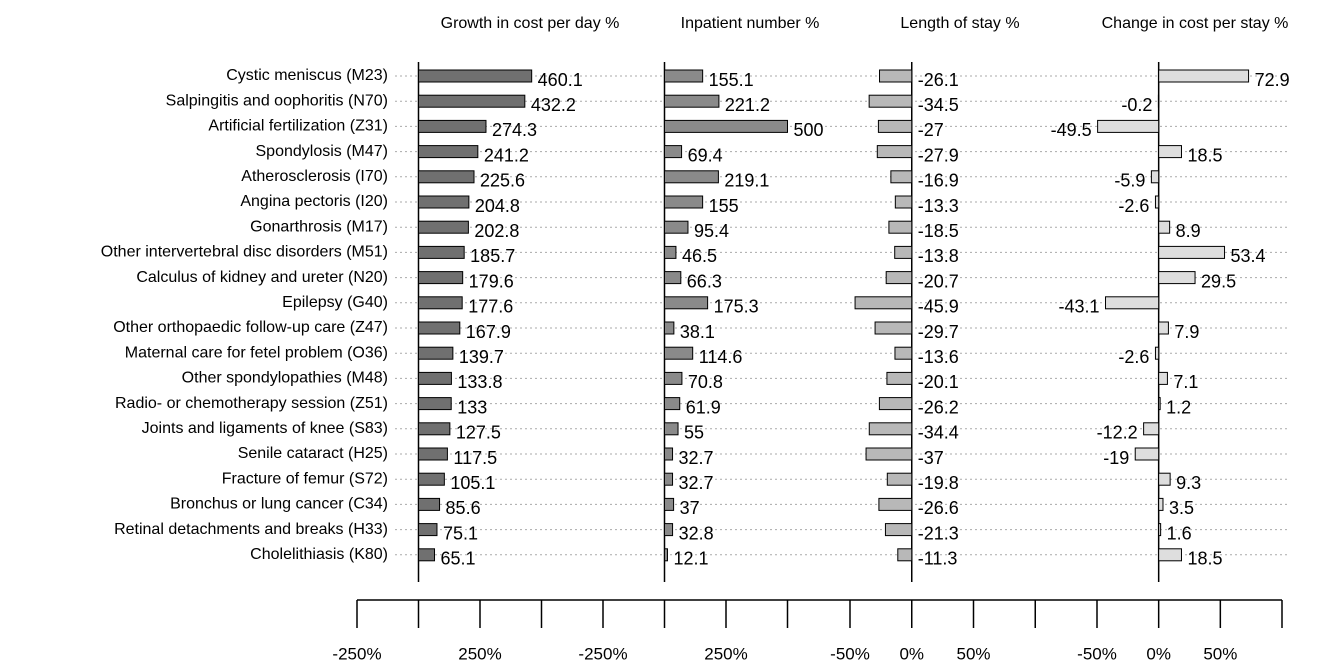 This screenshot has height=666, width=1332. I want to click on value-label: -45.9, so click(938, 307).